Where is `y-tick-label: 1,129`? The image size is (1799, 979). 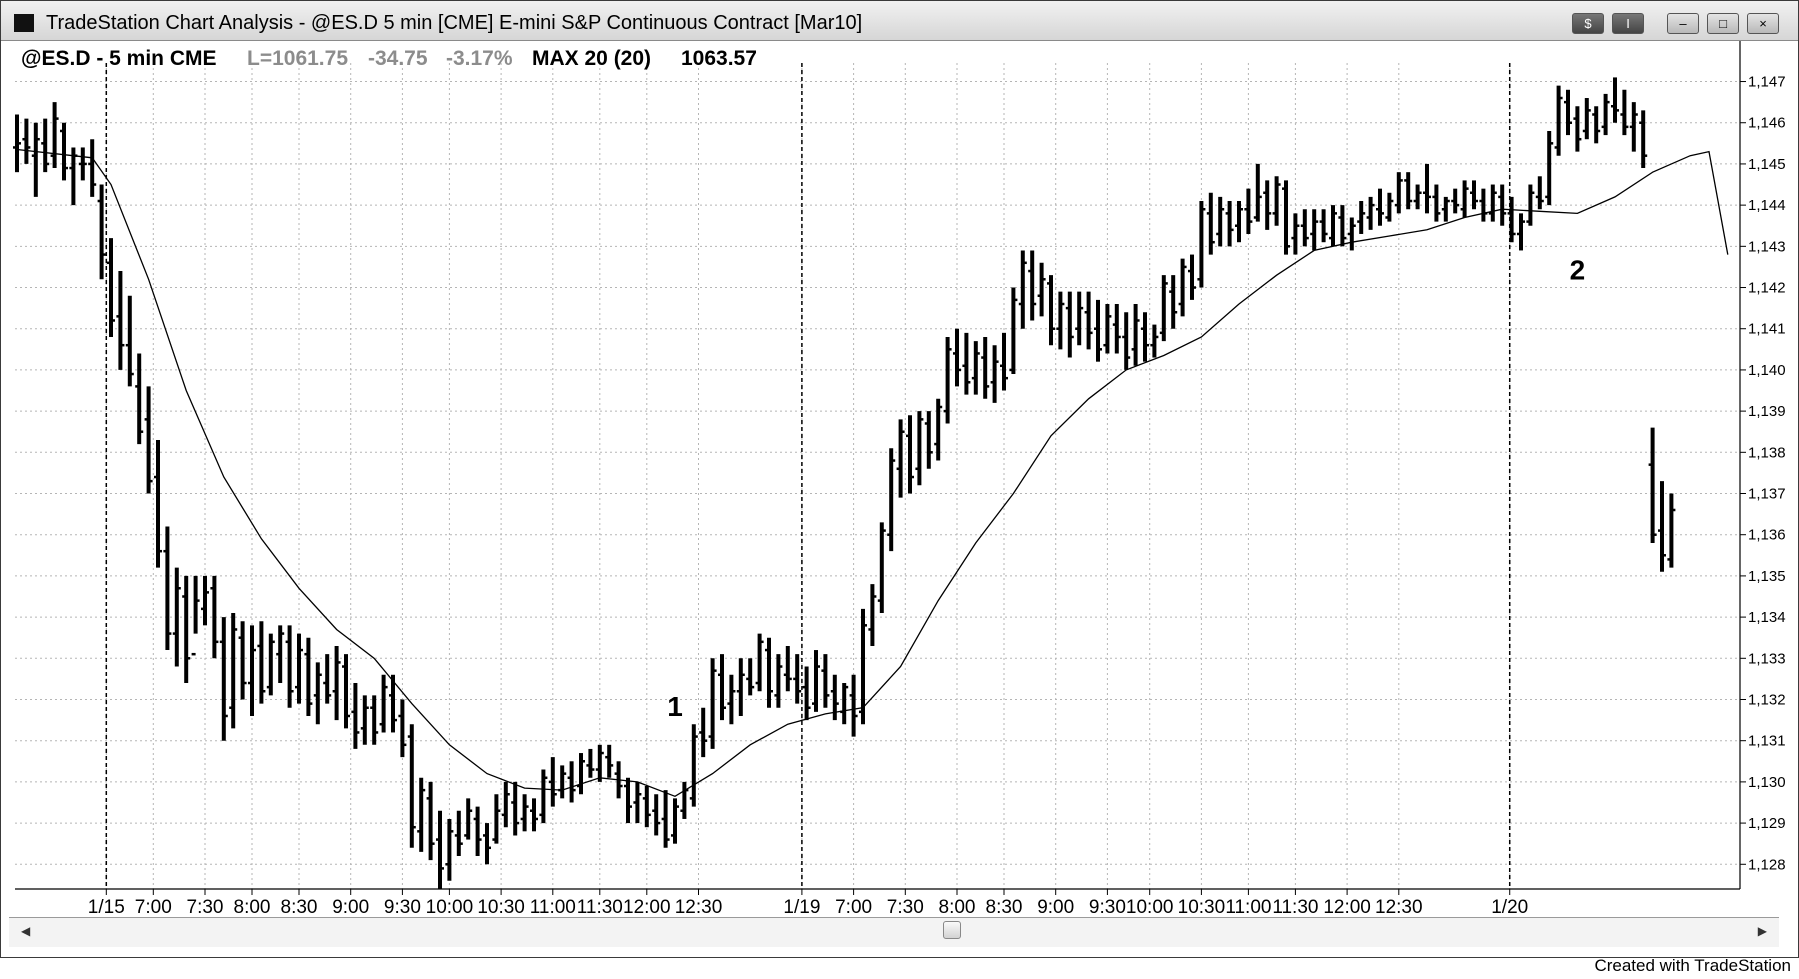 y-tick-label: 1,129 is located at coordinates (1767, 823).